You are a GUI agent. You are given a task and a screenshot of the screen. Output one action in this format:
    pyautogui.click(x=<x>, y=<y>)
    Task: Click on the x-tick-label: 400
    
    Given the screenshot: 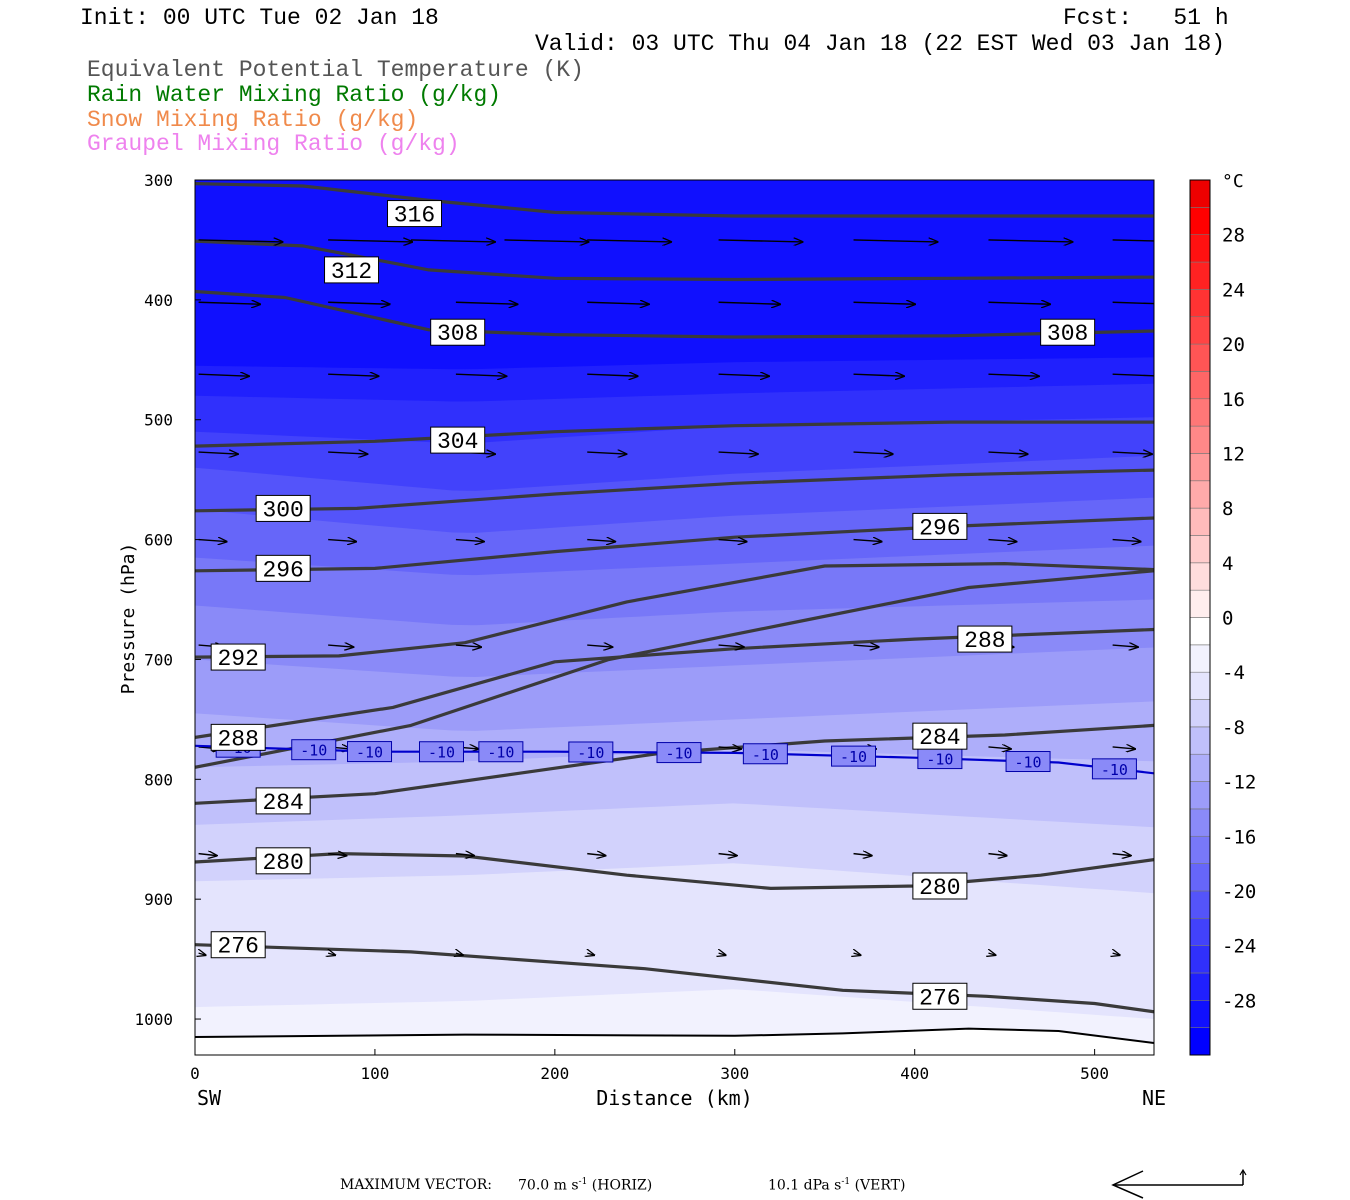 What is the action you would take?
    pyautogui.click(x=914, y=1073)
    